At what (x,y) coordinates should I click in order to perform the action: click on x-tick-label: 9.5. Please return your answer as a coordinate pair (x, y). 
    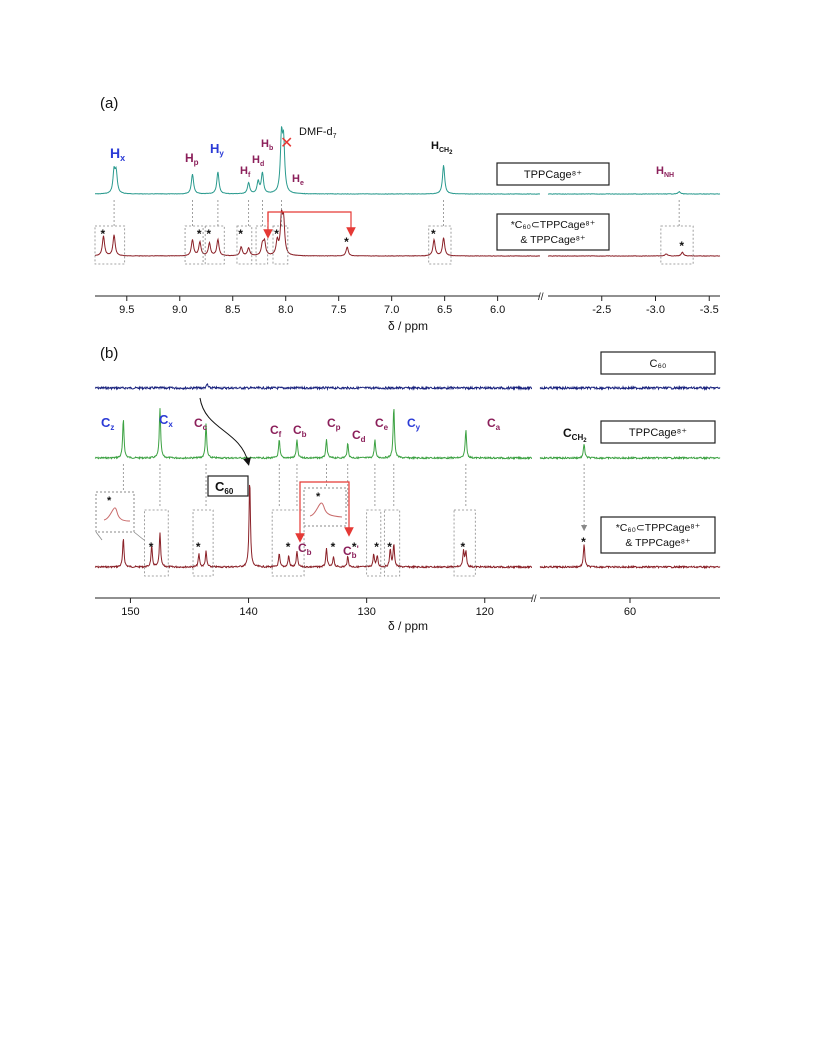
    Looking at the image, I should click on (126, 310).